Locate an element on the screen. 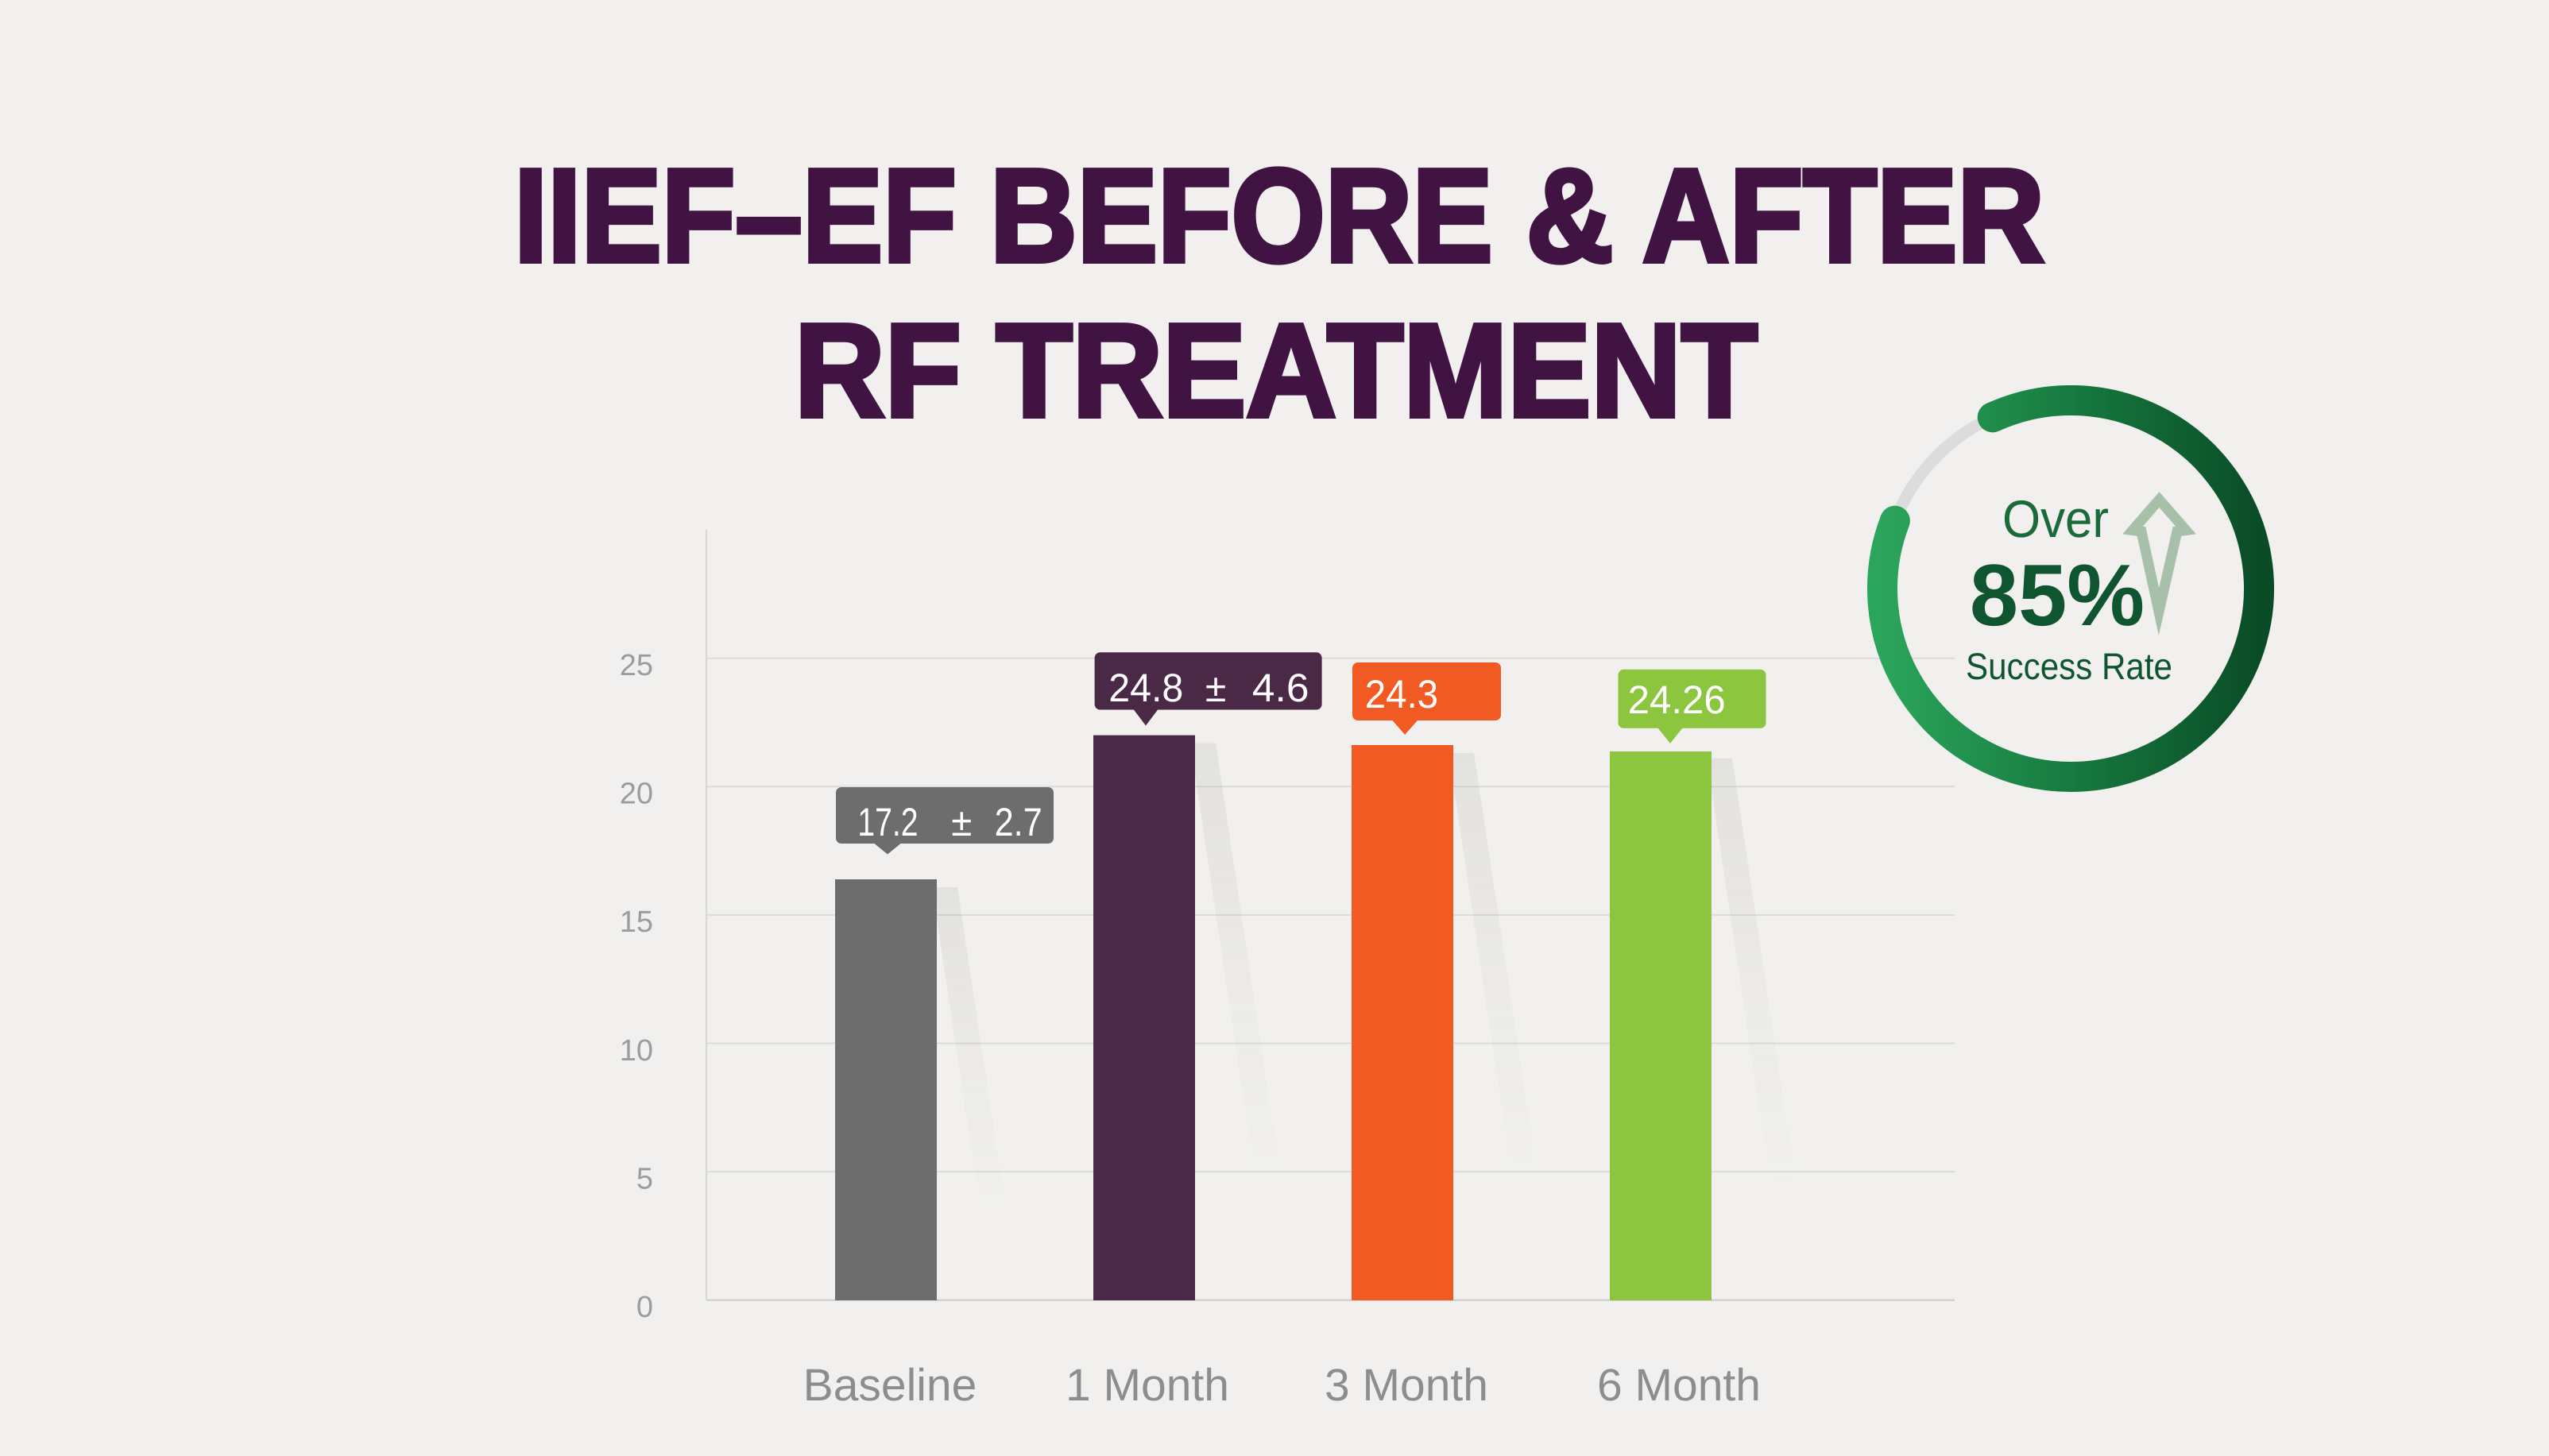  svg-text: RF TREATMENT is located at coordinates (1277, 371).